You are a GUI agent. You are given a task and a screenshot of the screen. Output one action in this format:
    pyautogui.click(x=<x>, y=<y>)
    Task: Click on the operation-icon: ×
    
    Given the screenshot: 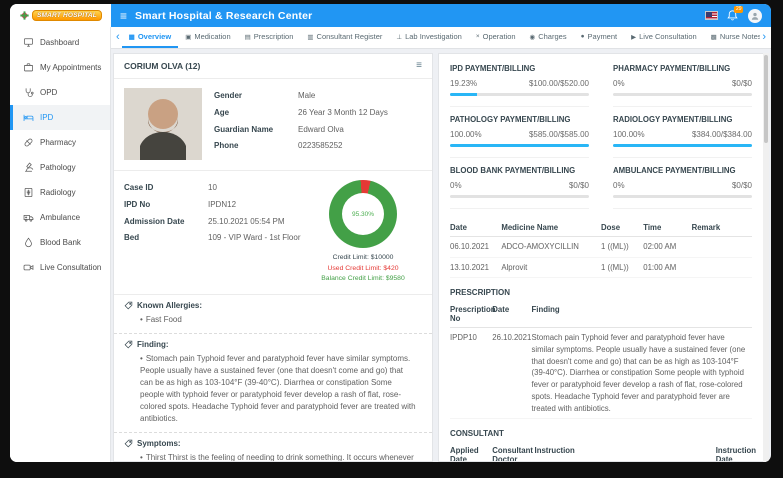 What is the action you would take?
    pyautogui.click(x=477, y=36)
    